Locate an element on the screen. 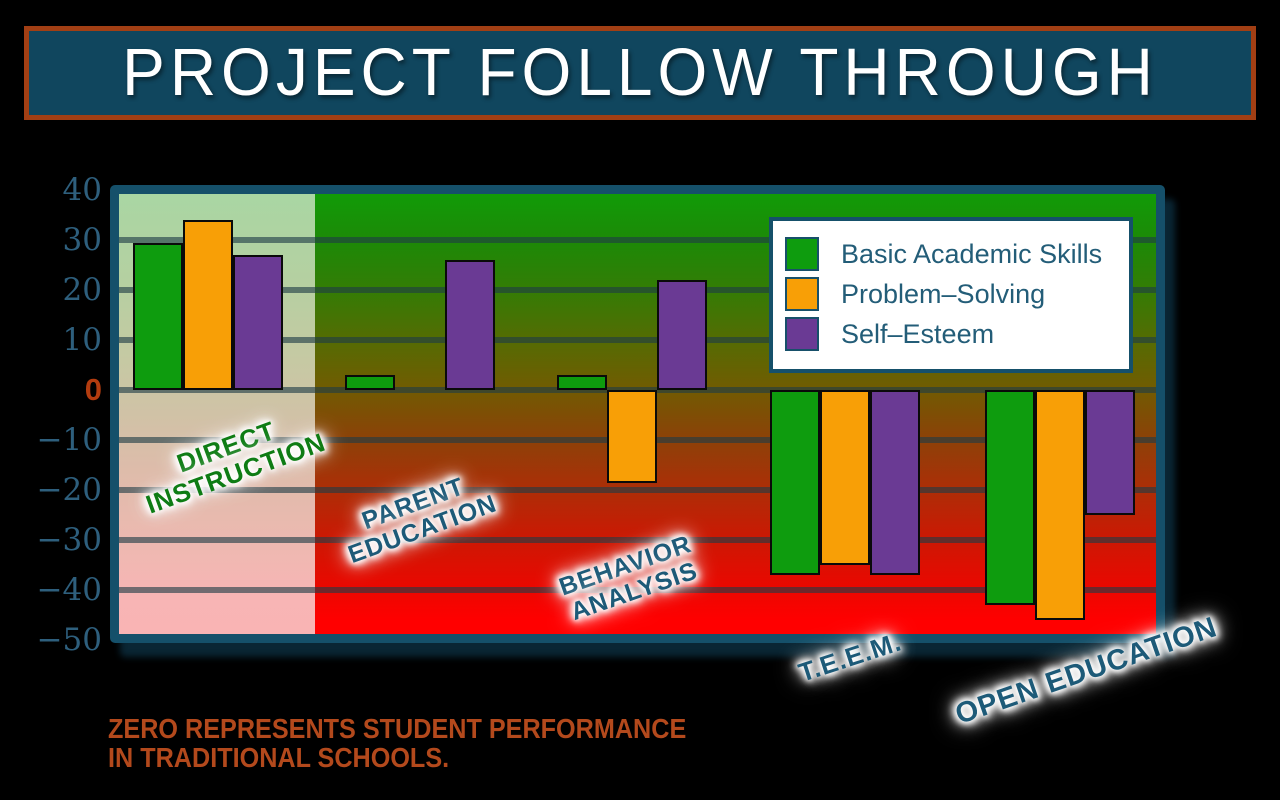 The height and width of the screenshot is (800, 1280). bar-t-e-e-m-problem-solving is located at coordinates (845, 477).